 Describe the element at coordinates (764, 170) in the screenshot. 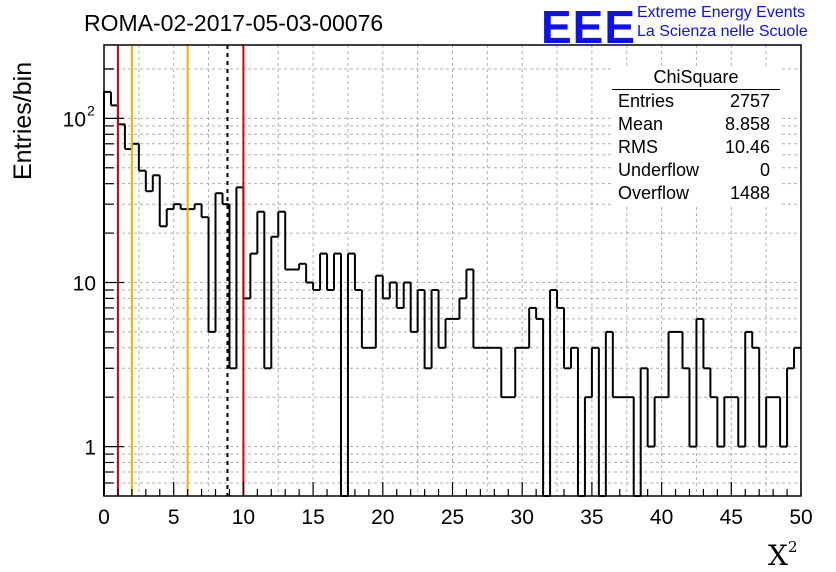

I see `stats-value: 0` at that location.